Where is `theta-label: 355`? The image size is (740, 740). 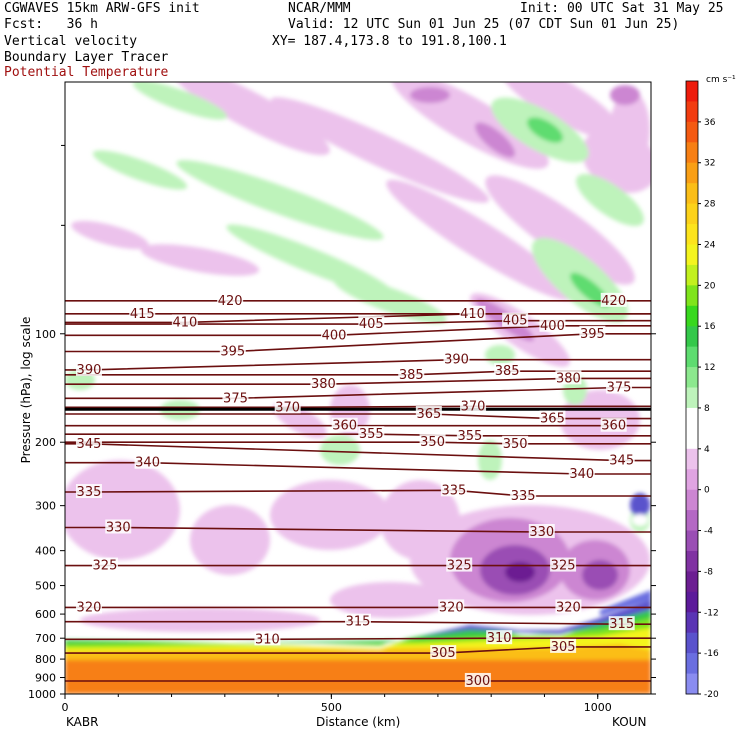 theta-label: 355 is located at coordinates (371, 434).